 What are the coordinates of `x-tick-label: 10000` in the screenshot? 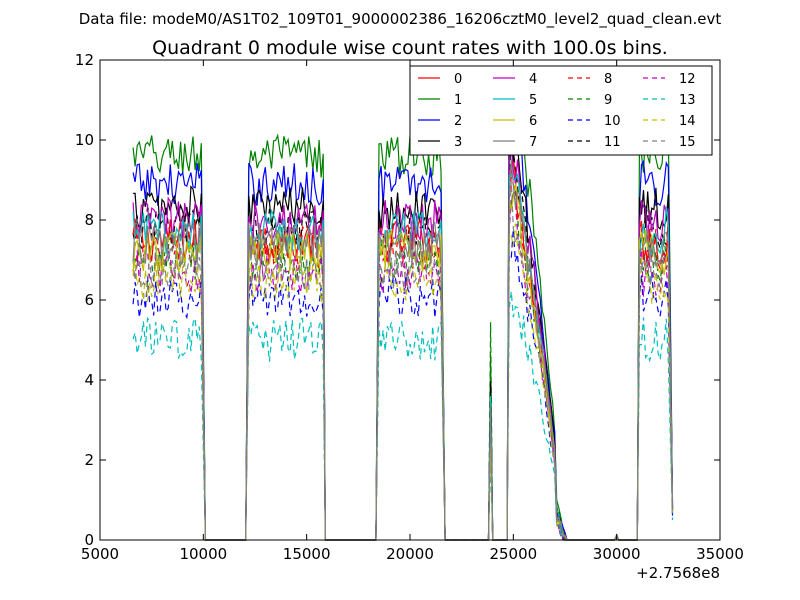 It's located at (203, 554).